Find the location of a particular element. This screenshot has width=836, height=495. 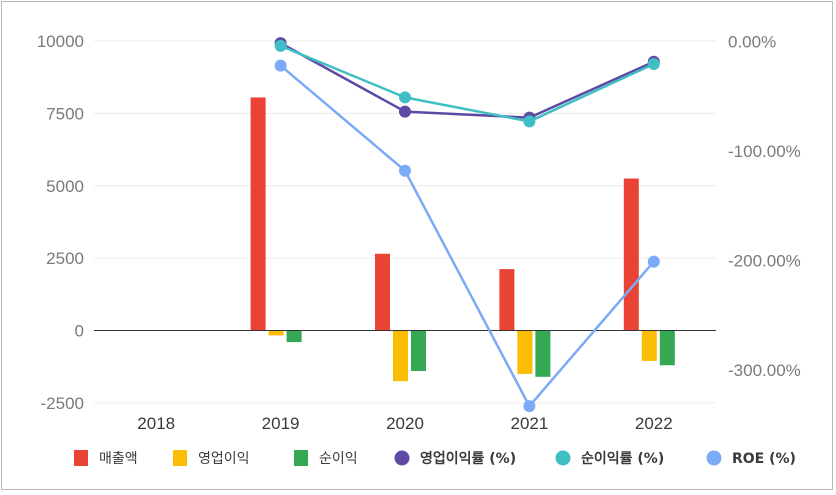

left-tick-label: 0 is located at coordinates (79, 331).